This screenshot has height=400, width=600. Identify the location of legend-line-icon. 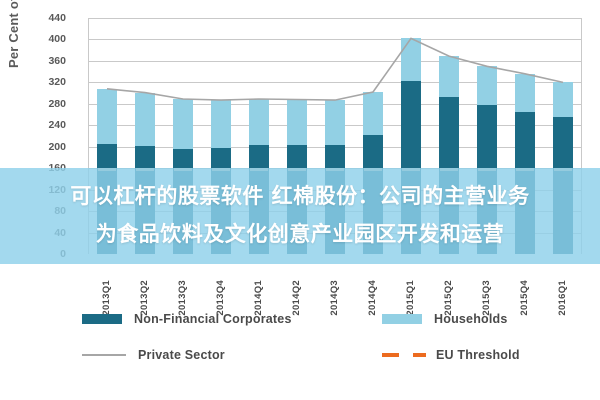
(104, 355).